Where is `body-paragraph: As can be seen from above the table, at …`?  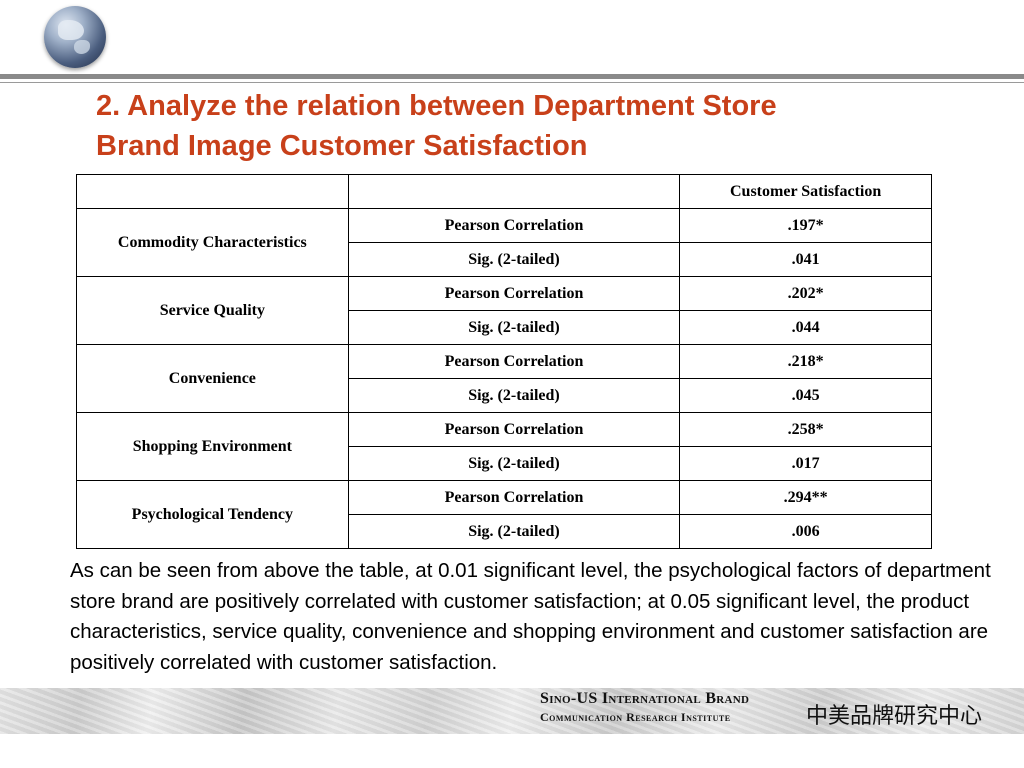
body-paragraph: As can be seen from above the table, at … is located at coordinates (530, 616).